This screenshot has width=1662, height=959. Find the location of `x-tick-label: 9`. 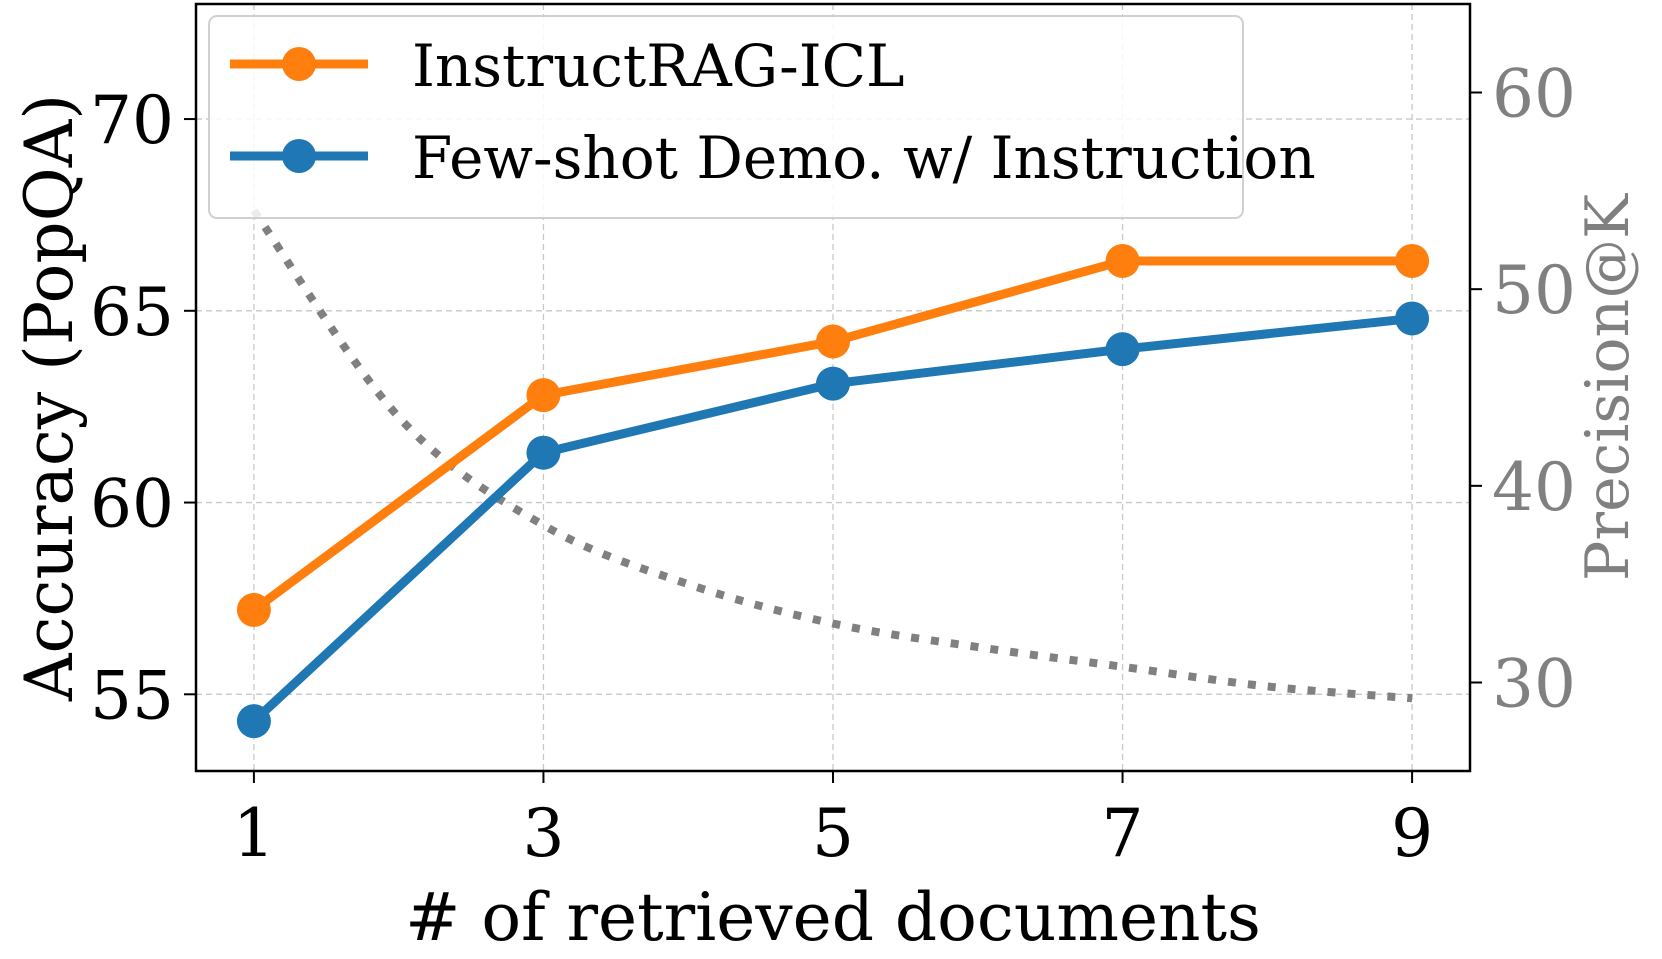

x-tick-label: 9 is located at coordinates (1412, 833).